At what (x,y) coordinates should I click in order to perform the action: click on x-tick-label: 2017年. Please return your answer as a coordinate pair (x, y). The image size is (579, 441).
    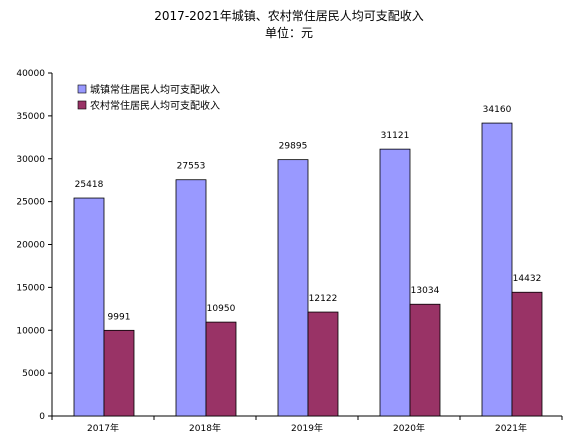
    Looking at the image, I should click on (103, 428).